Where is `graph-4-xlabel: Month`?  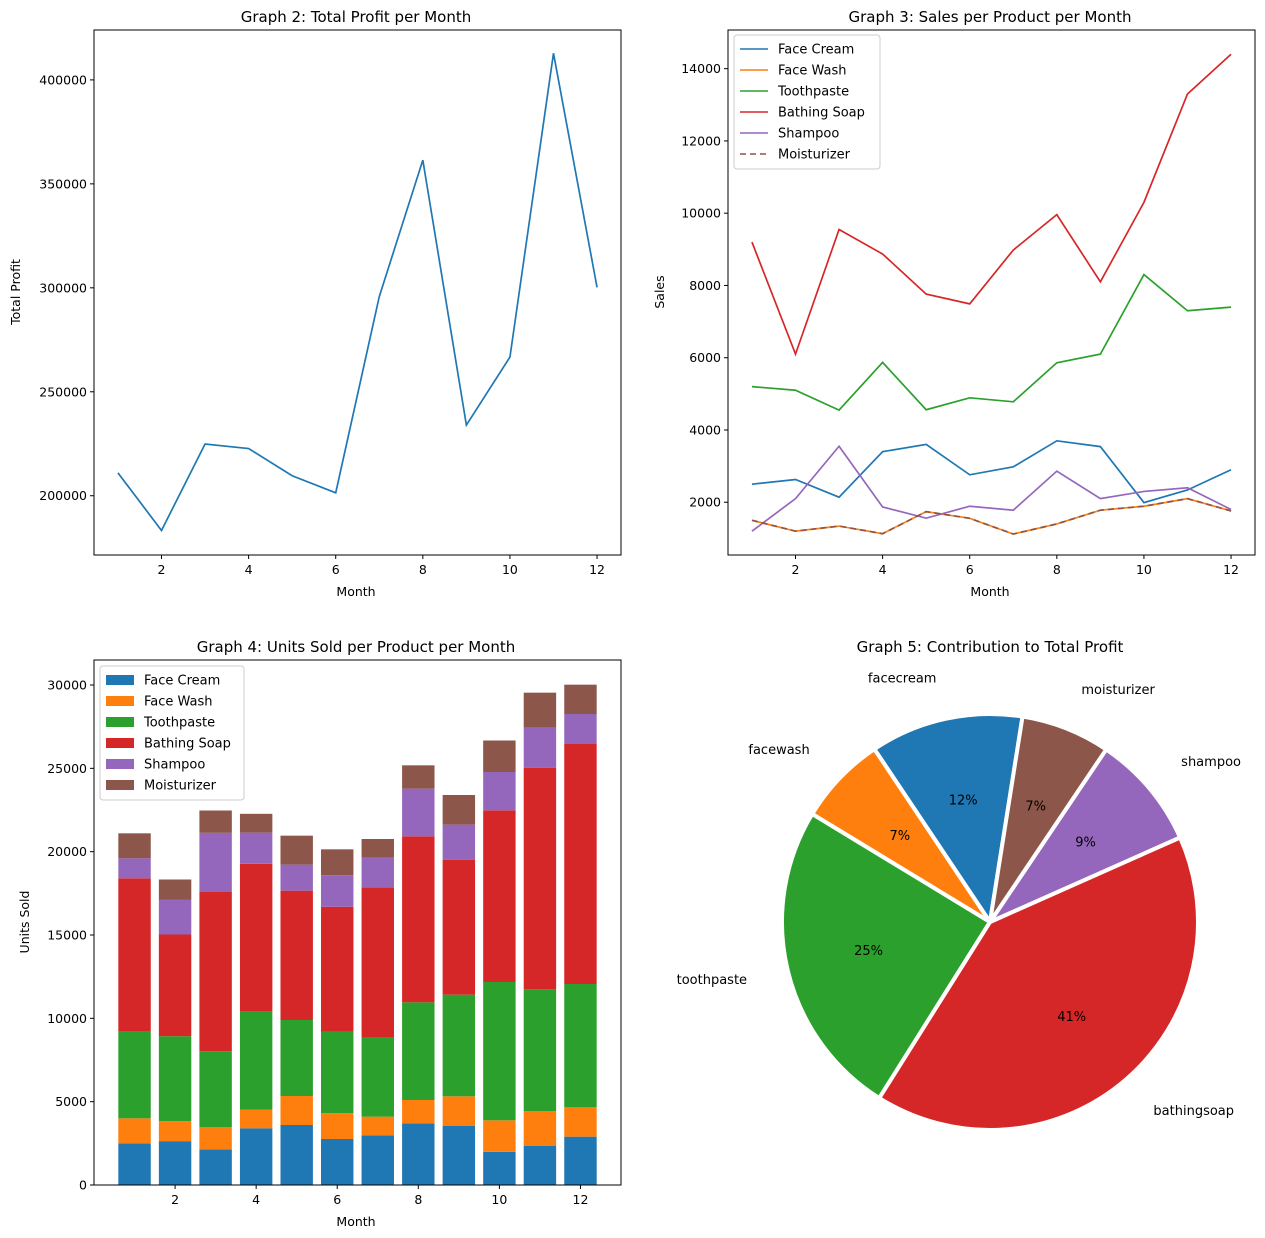 graph-4-xlabel: Month is located at coordinates (355, 1221).